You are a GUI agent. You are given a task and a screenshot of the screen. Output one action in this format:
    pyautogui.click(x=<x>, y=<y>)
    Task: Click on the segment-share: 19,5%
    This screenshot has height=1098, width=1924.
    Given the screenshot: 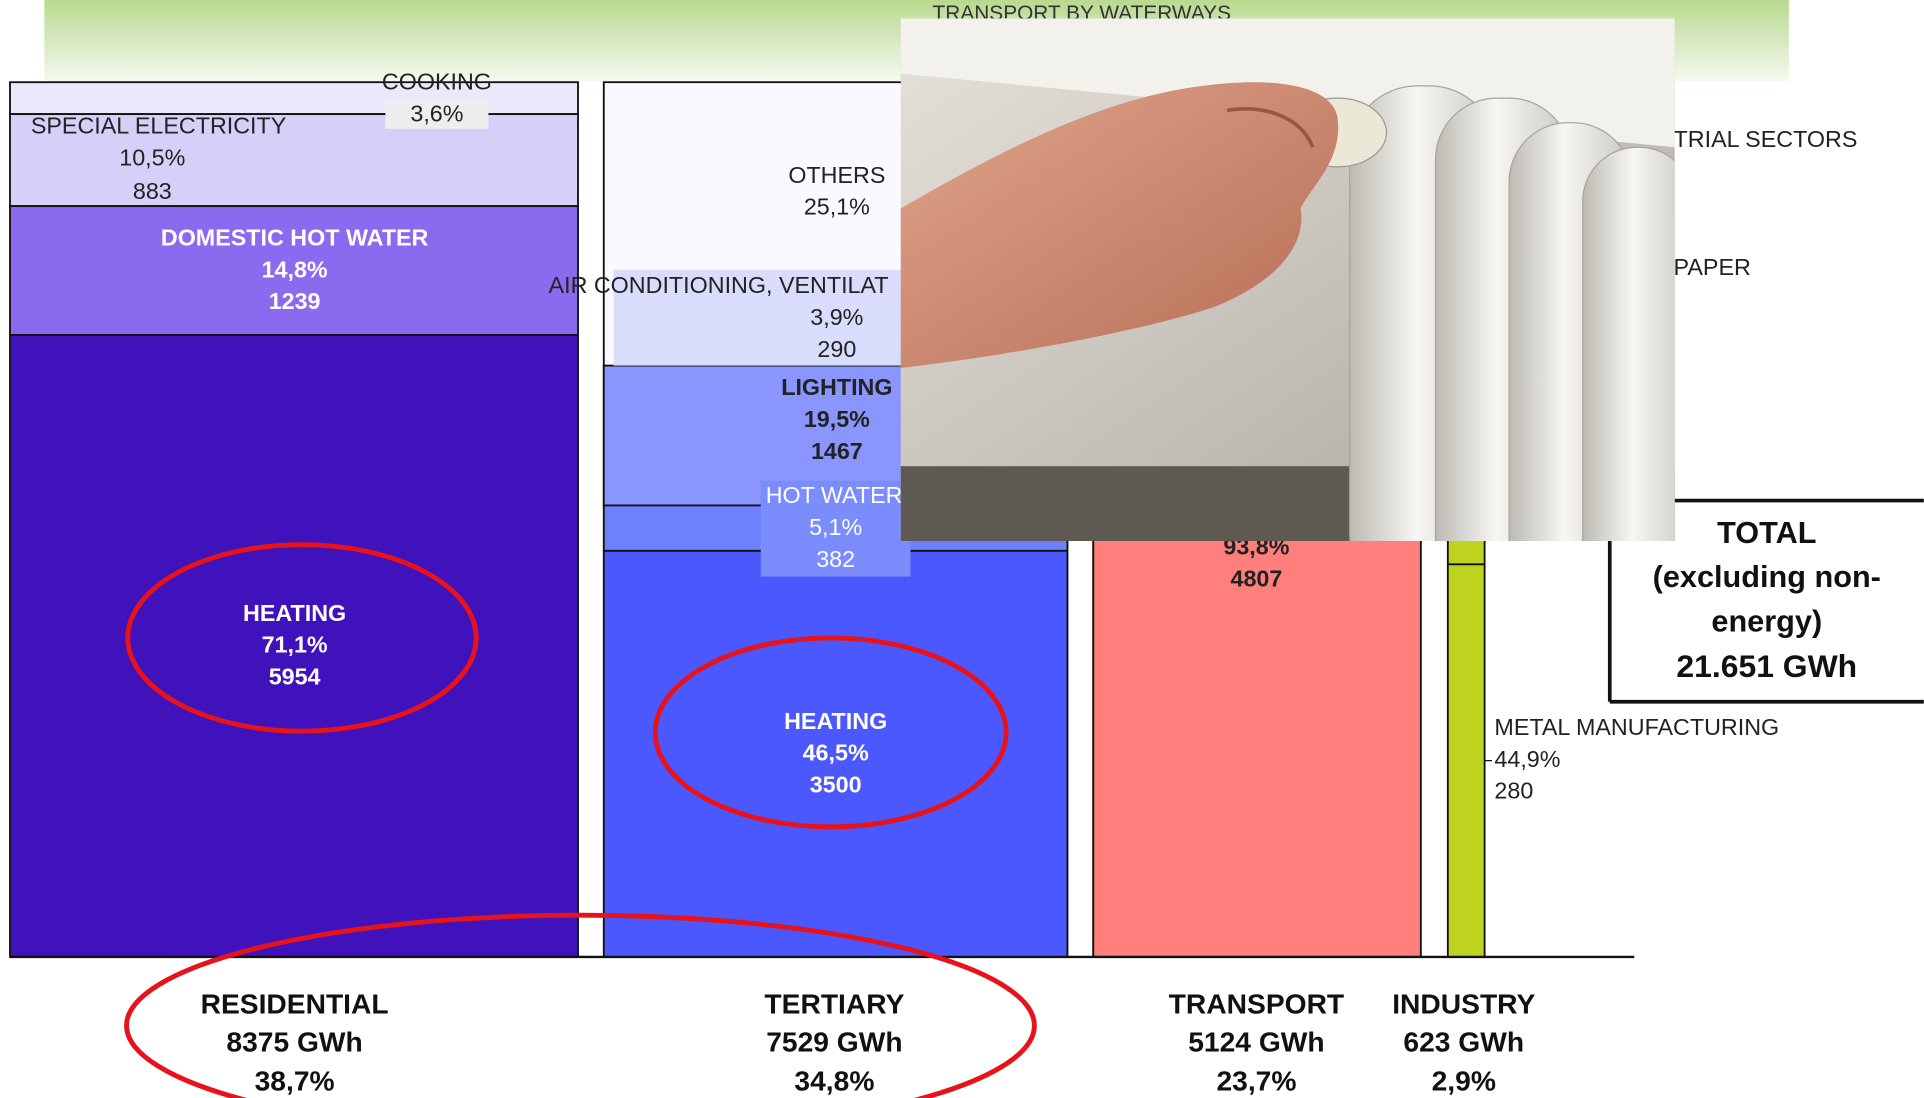 What is the action you would take?
    pyautogui.click(x=837, y=419)
    